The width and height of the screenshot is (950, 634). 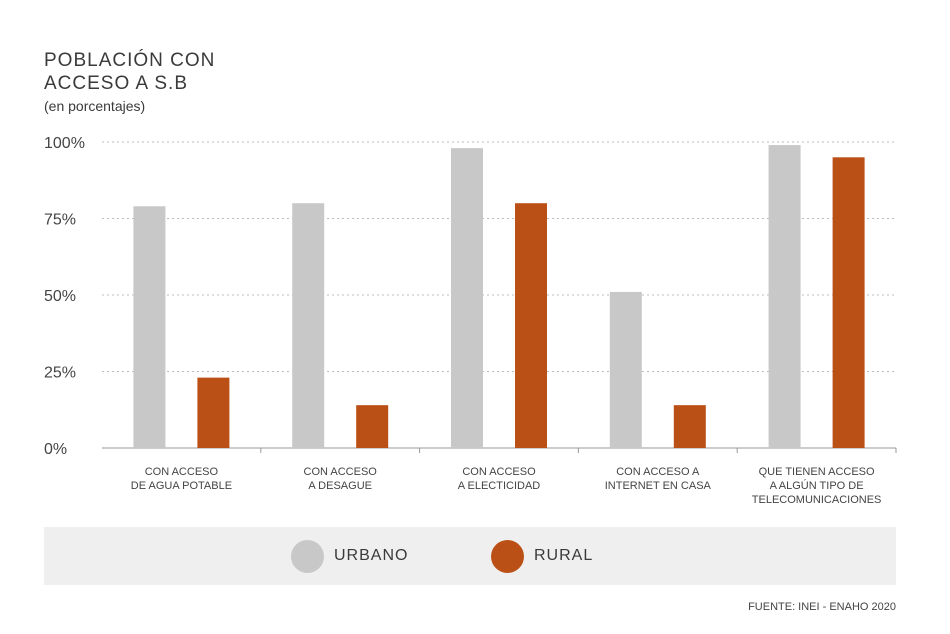 What do you see at coordinates (507, 556) in the screenshot?
I see `legend-swatch-rural` at bounding box center [507, 556].